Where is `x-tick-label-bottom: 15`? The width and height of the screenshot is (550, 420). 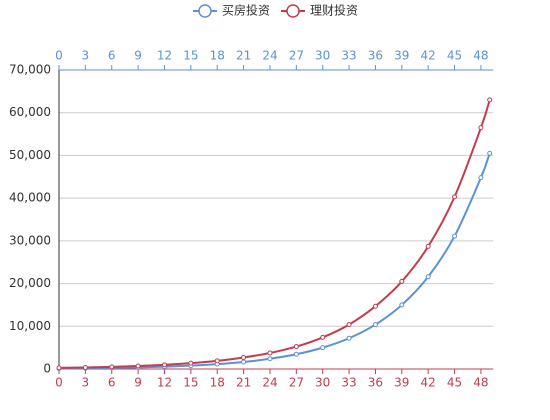
x-tick-label-bottom: 15 is located at coordinates (190, 383).